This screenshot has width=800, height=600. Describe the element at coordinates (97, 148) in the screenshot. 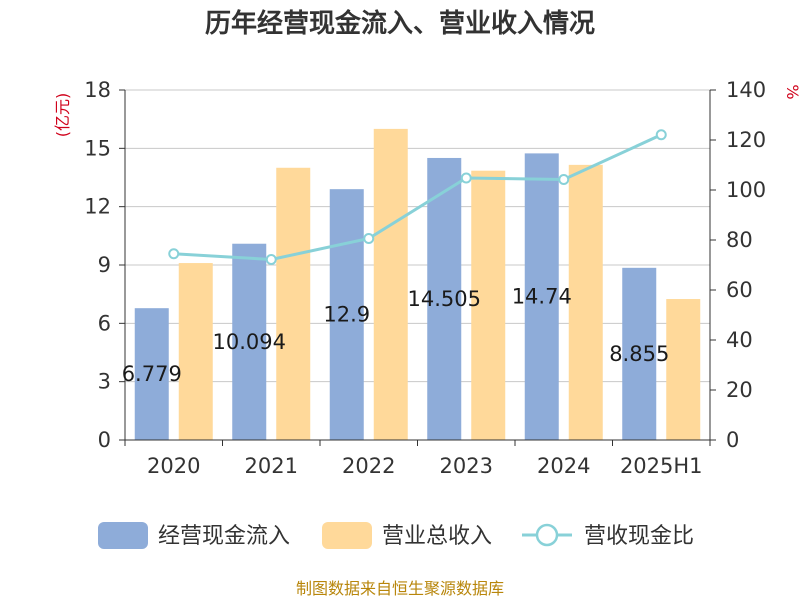

I see `y-left-tick-label: 15` at that location.